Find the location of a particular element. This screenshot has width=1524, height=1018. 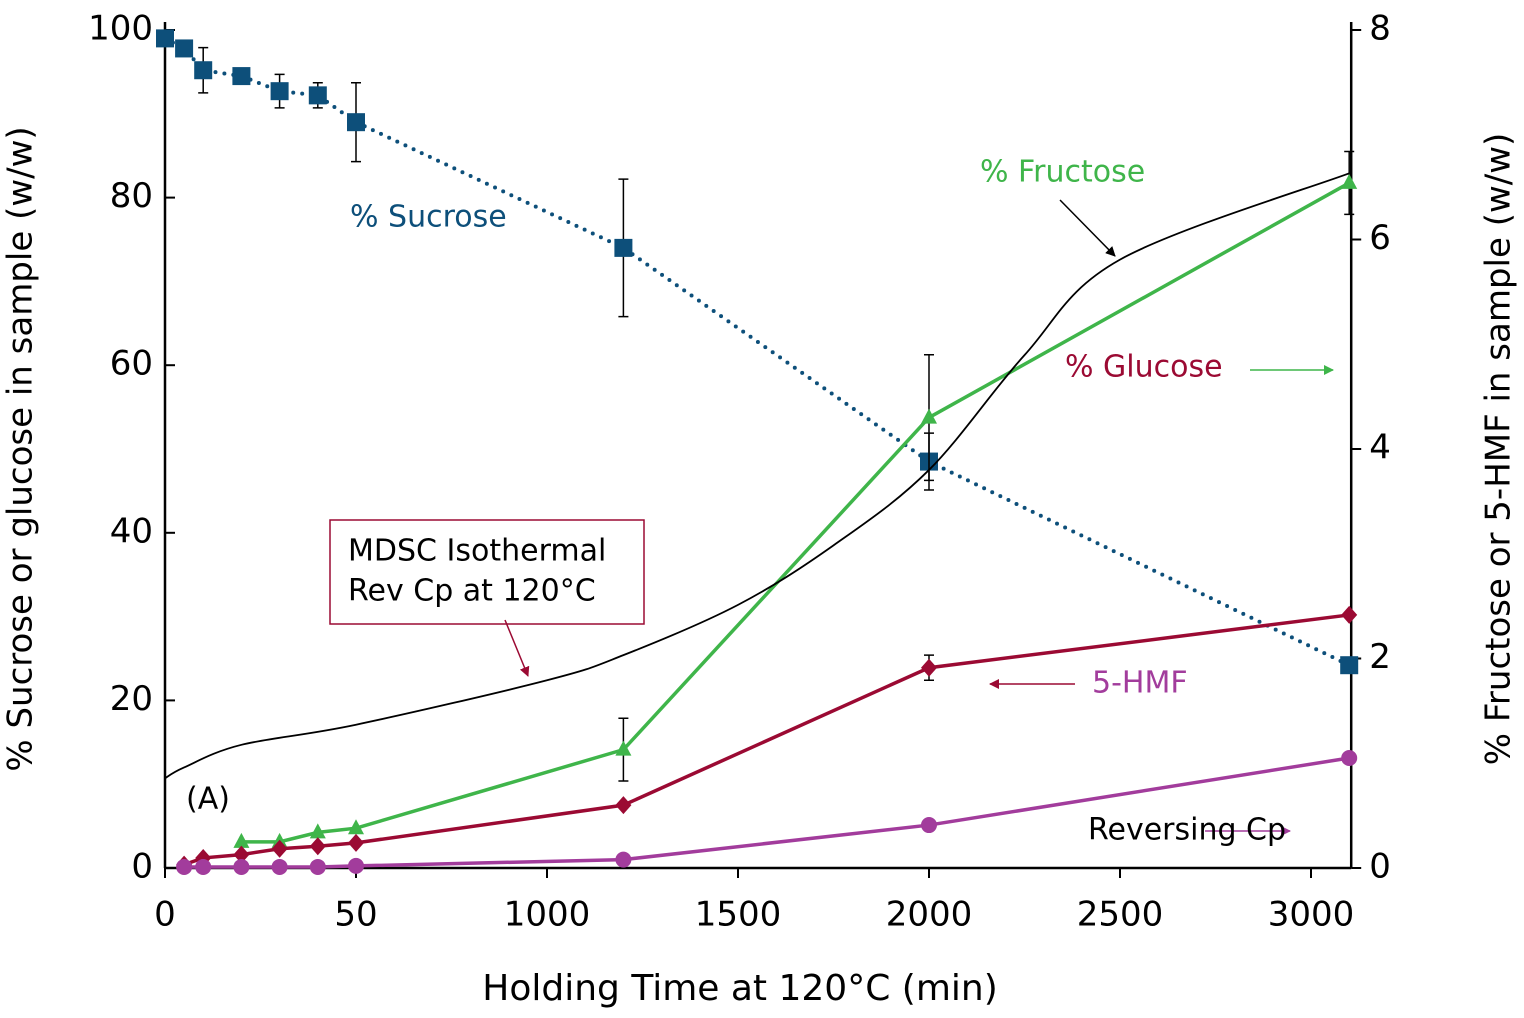

y-tick-label: 80 is located at coordinates (131, 196).